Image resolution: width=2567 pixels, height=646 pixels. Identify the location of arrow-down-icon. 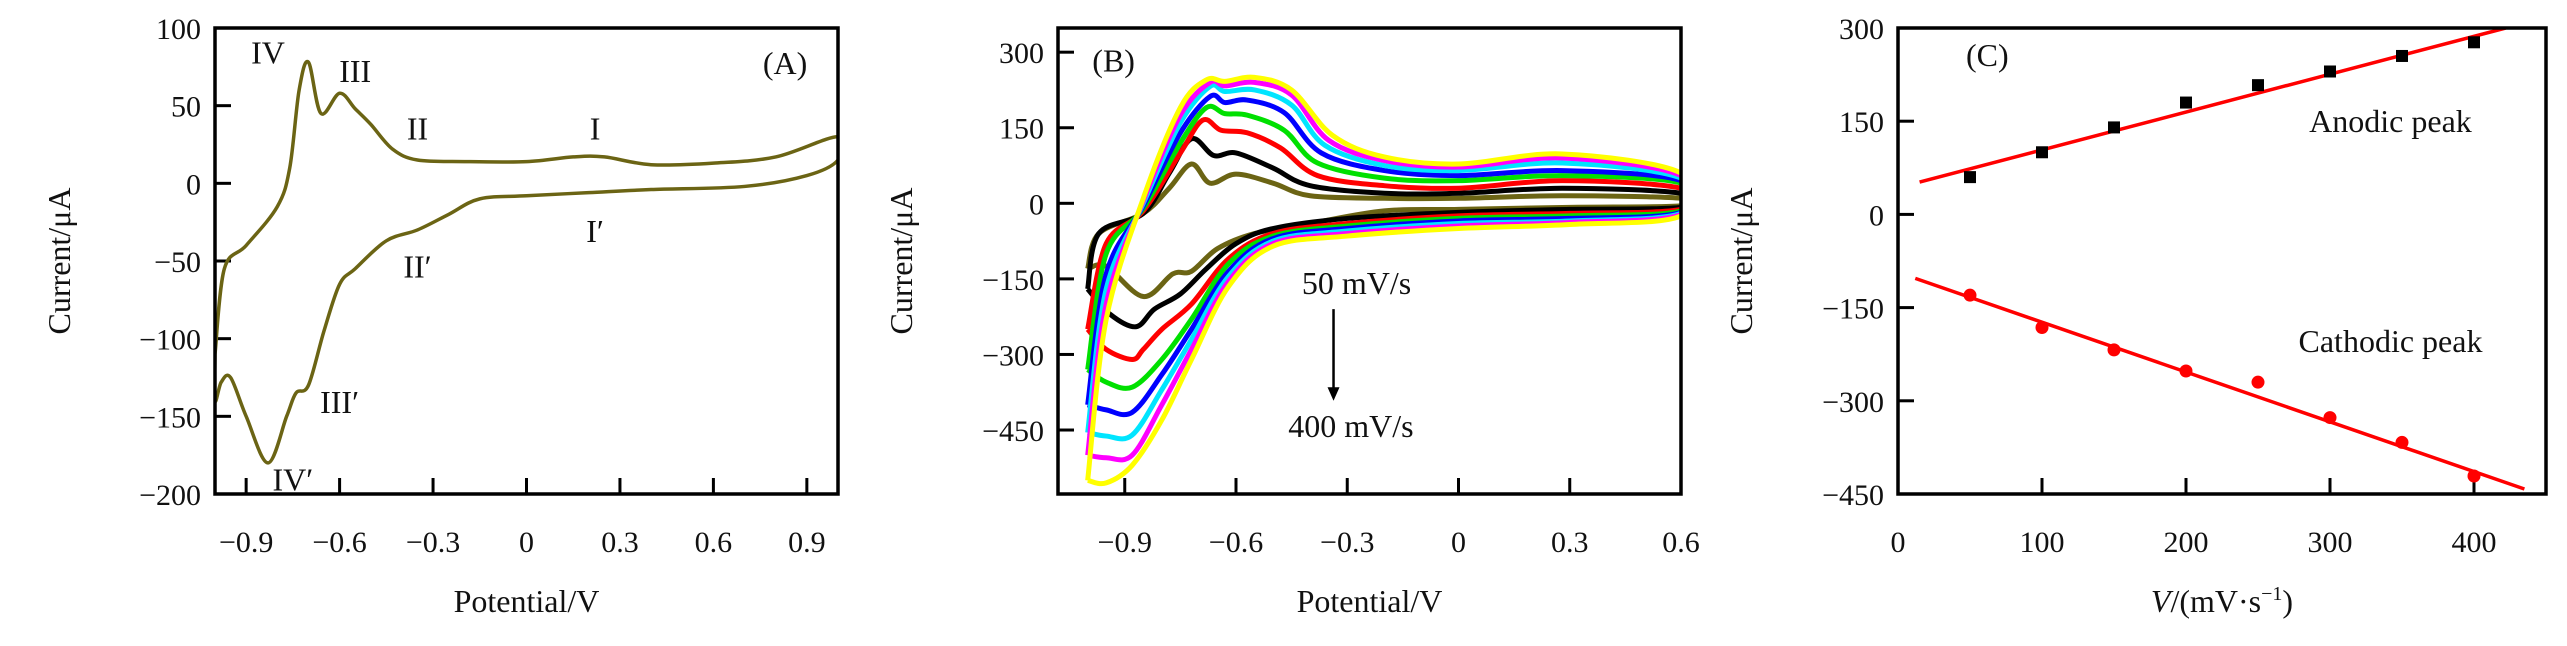
(1333, 394).